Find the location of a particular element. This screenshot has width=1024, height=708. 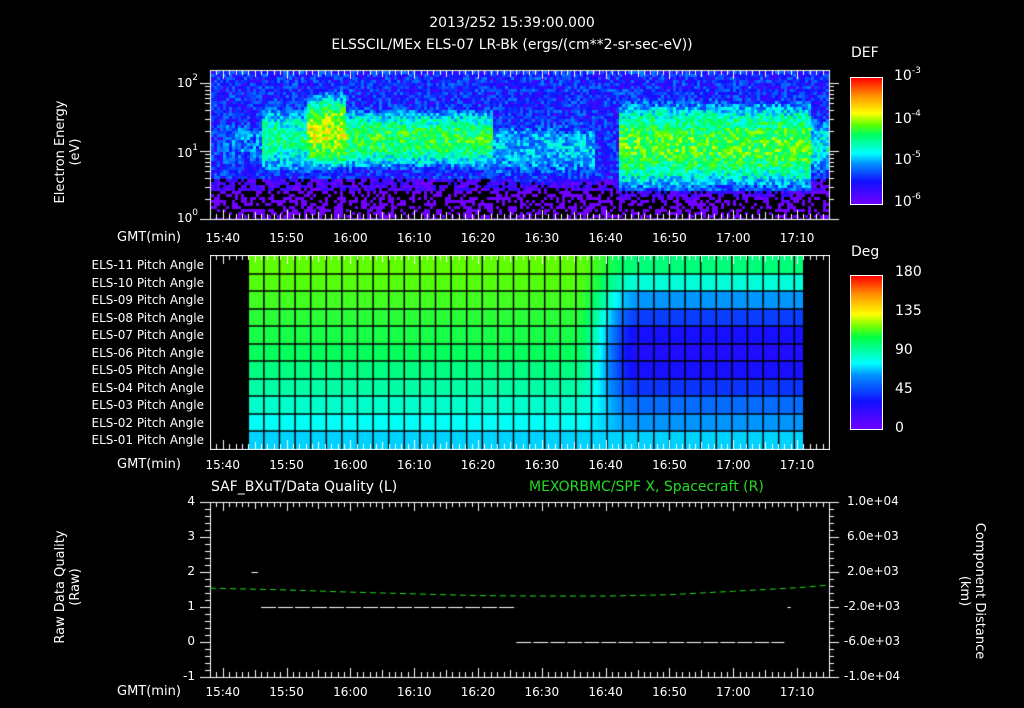

deg-colorbar-title: Deg is located at coordinates (865, 252).